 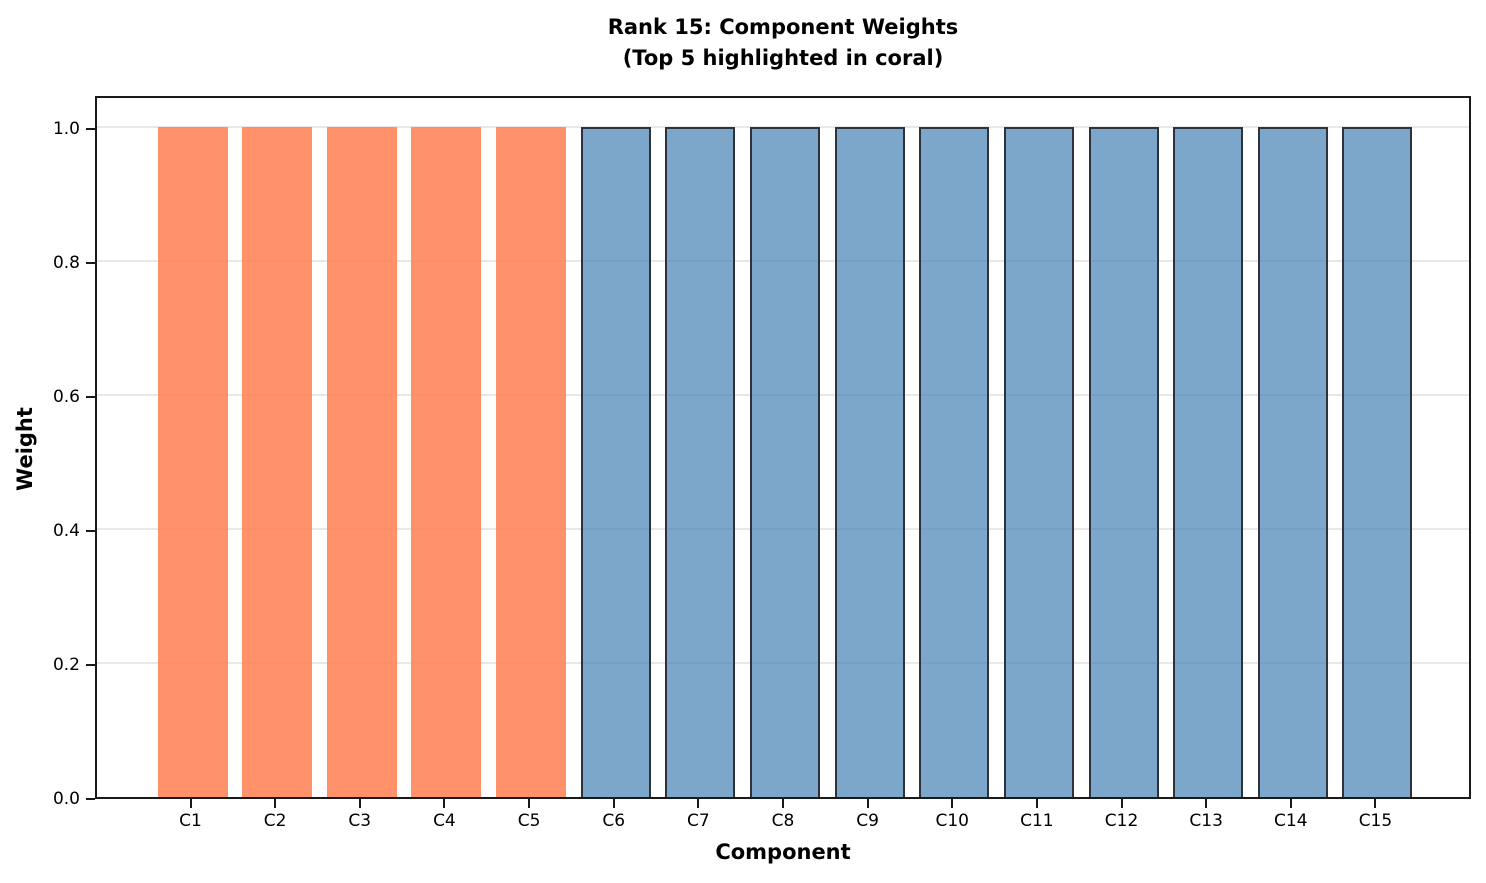 What do you see at coordinates (700, 462) in the screenshot?
I see `bar-C7` at bounding box center [700, 462].